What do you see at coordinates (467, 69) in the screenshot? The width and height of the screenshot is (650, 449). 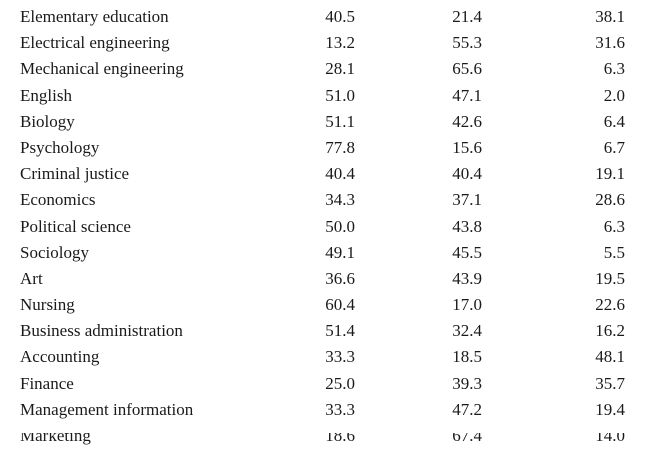 I see `value-col-2: 65.6` at bounding box center [467, 69].